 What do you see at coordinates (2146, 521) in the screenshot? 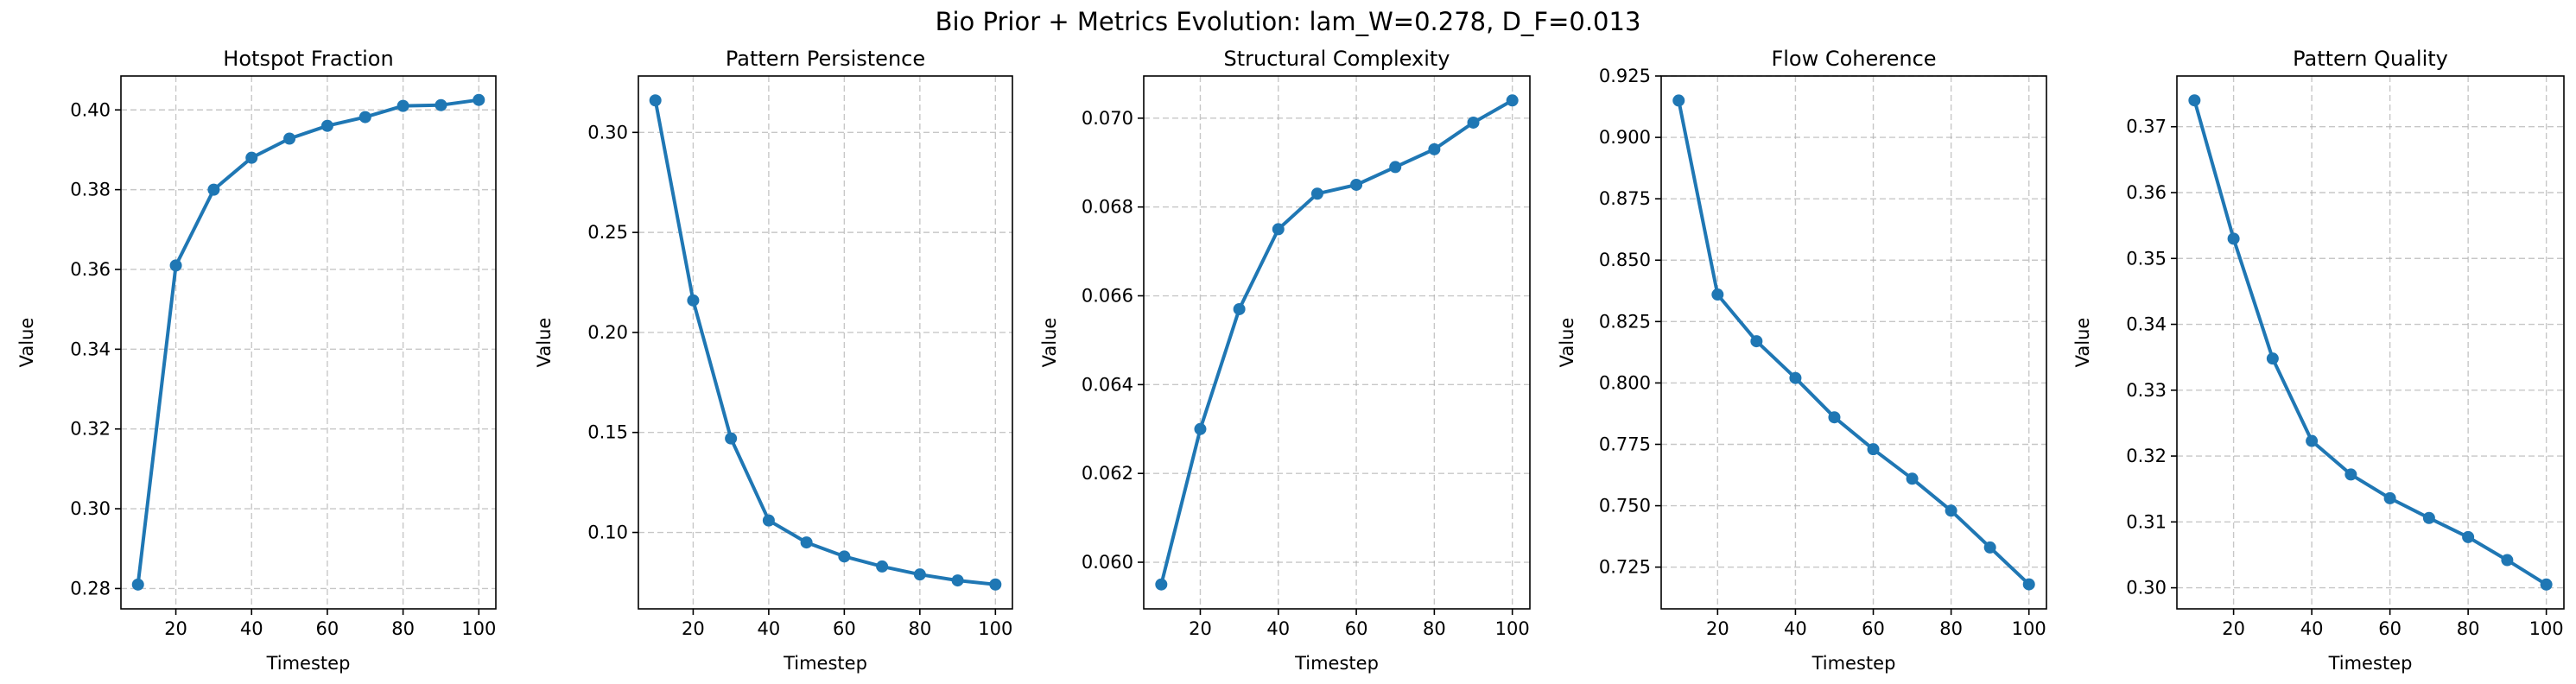
I see `y-tick-label: 0.31` at bounding box center [2146, 521].